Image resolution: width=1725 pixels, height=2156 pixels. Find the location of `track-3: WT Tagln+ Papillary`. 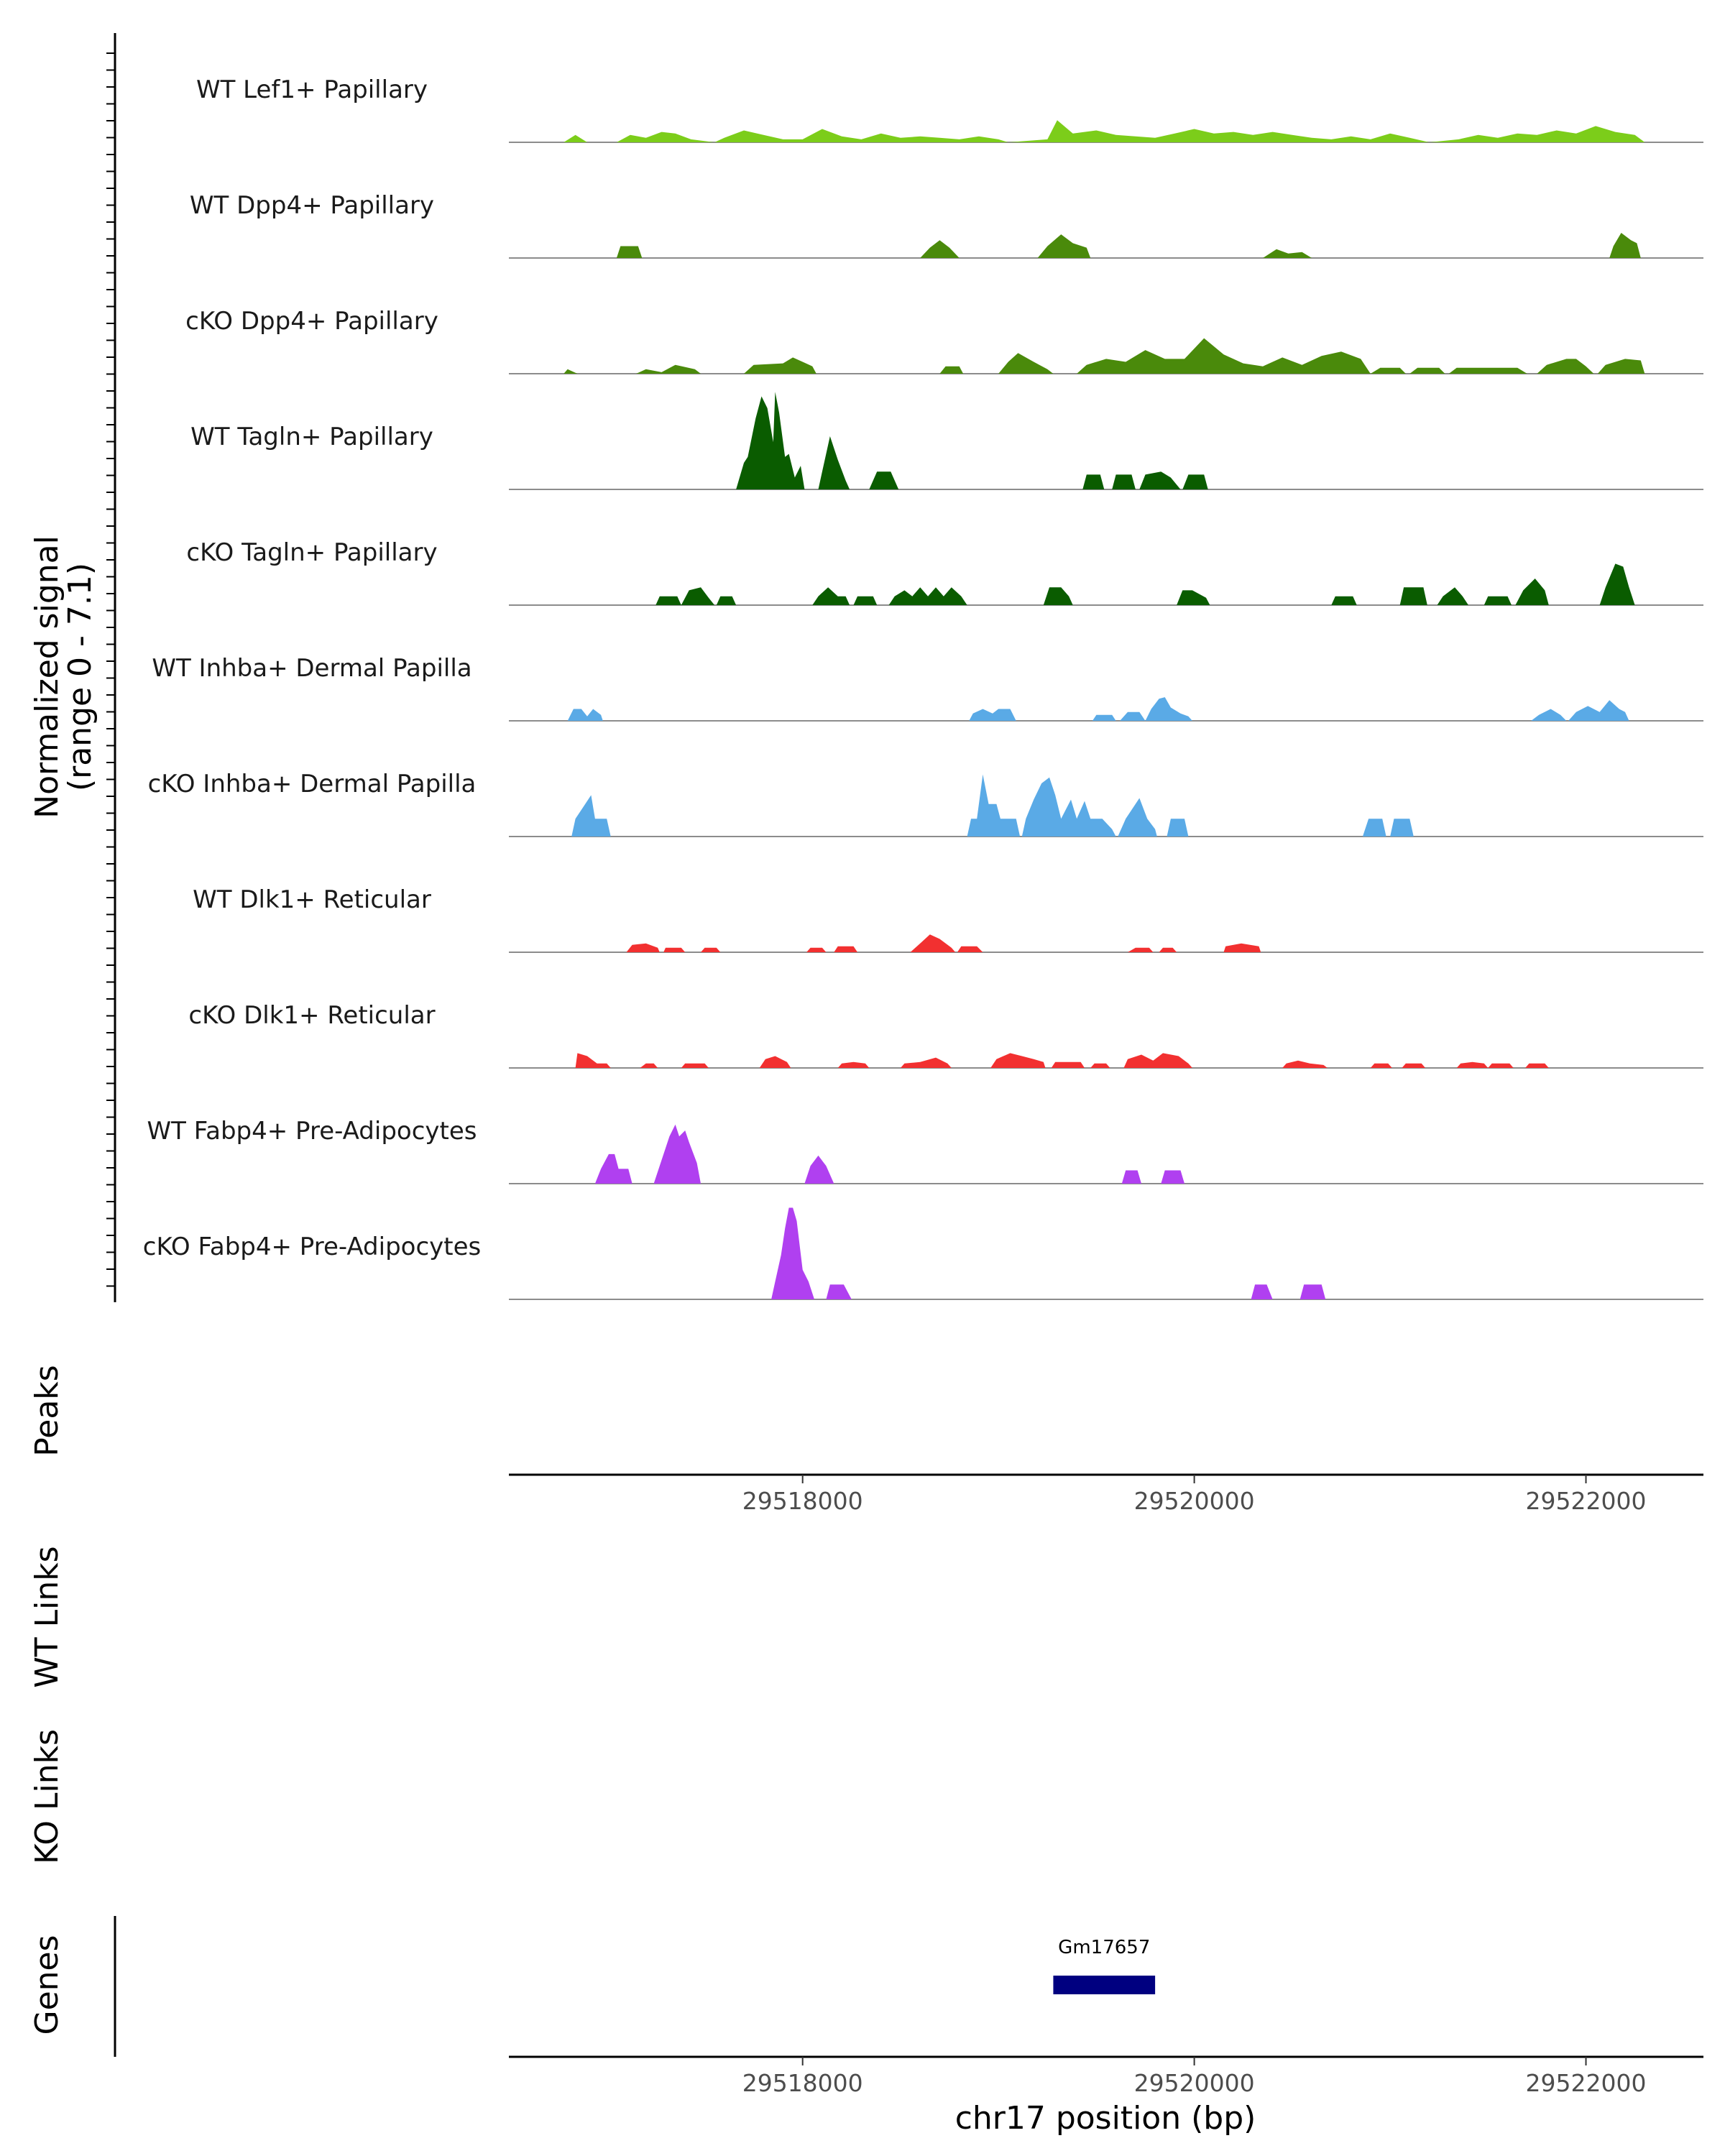

track-3: WT Tagln+ Papillary is located at coordinates (946, 441).